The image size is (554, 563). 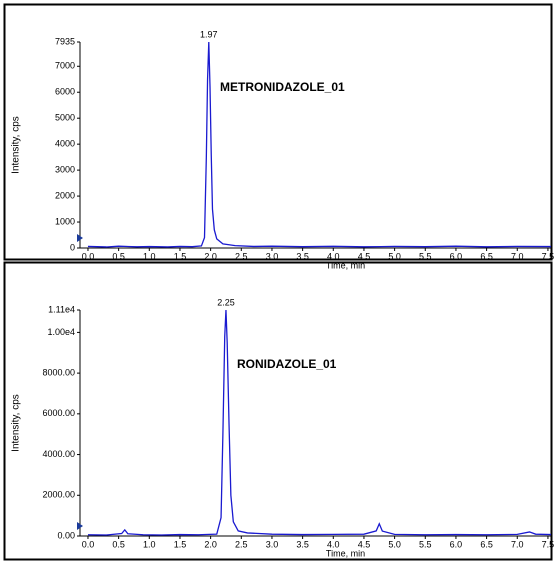 What do you see at coordinates (65, 41) in the screenshot?
I see `y-tick-label: 7935` at bounding box center [65, 41].